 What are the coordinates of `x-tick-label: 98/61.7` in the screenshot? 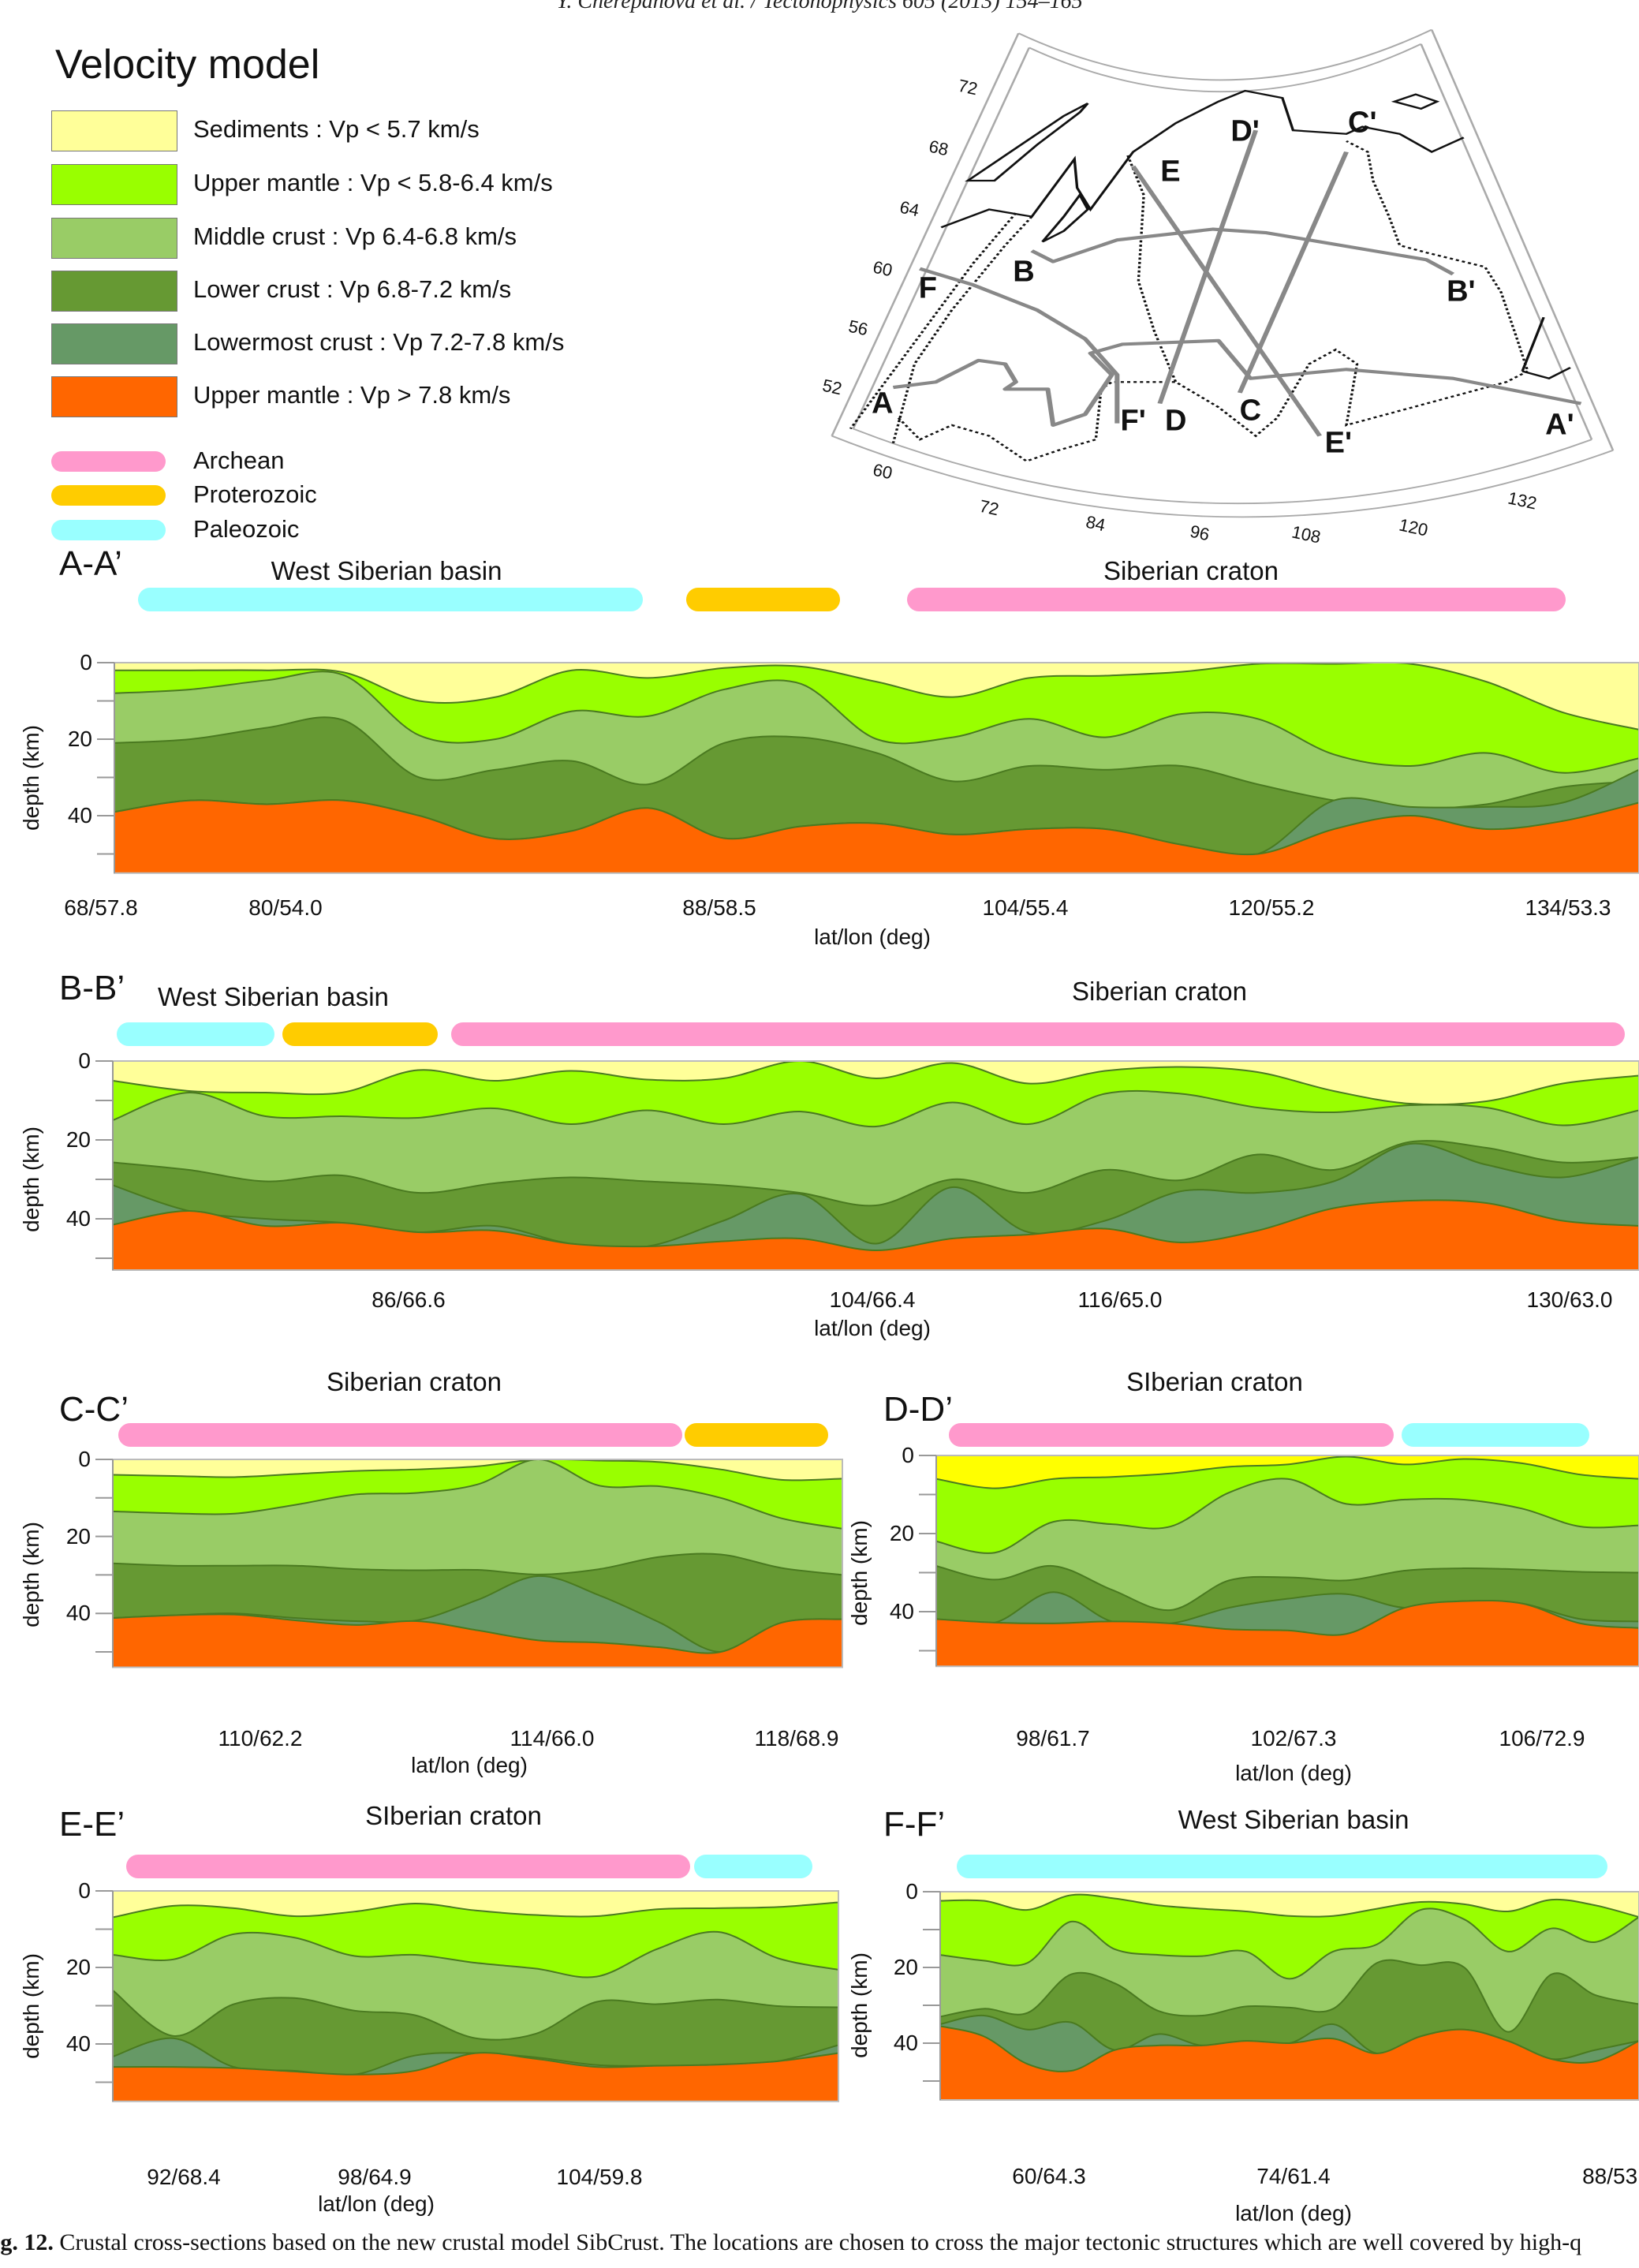 It's located at (1053, 1739).